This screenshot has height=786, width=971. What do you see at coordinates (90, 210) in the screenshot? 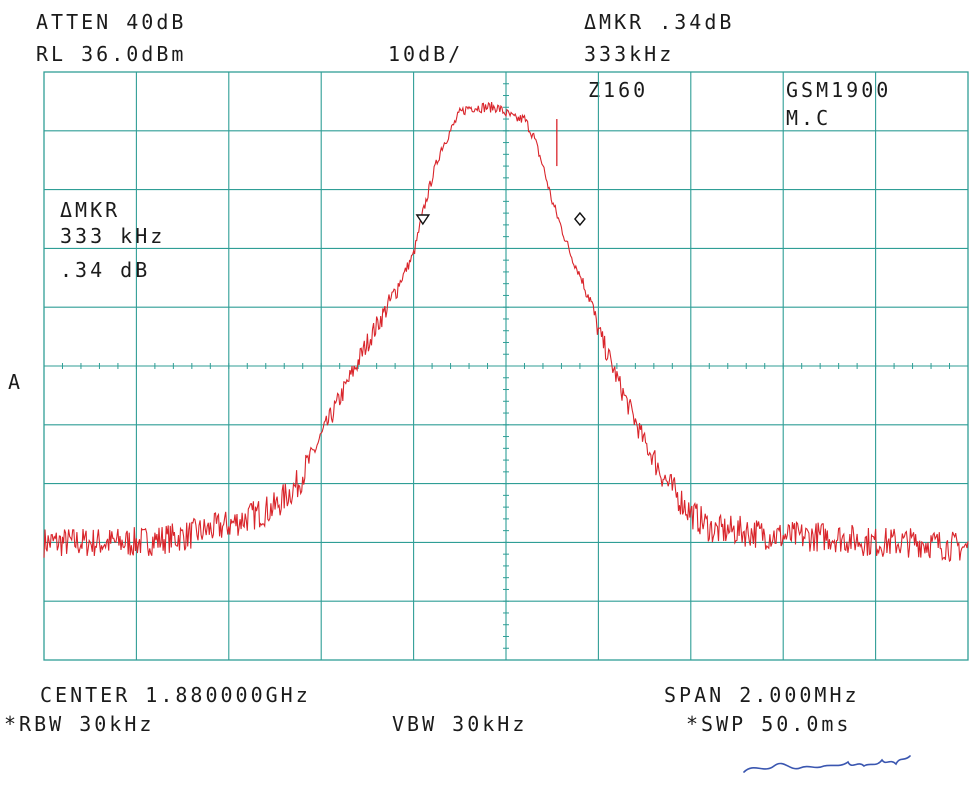
I see `marker-readout-title: ΔMKR` at bounding box center [90, 210].